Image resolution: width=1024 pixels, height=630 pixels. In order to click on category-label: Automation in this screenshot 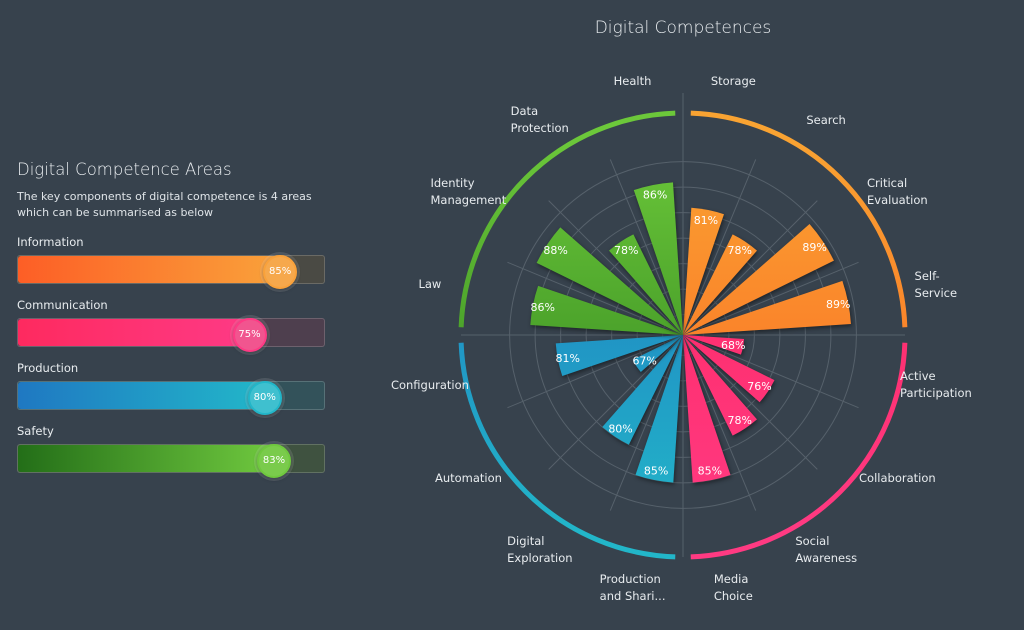, I will do `click(468, 477)`.